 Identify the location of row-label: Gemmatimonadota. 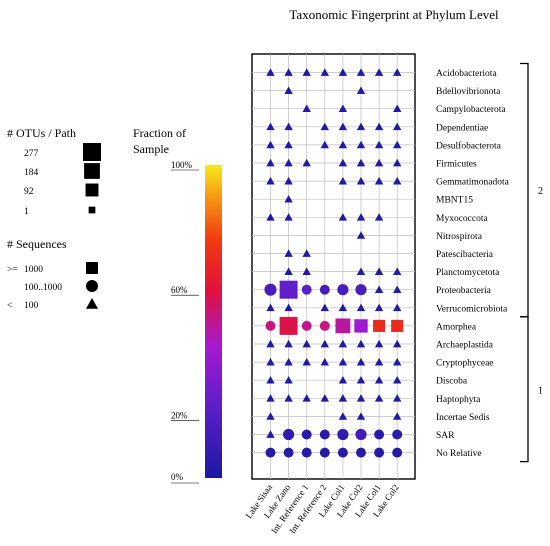
(473, 183).